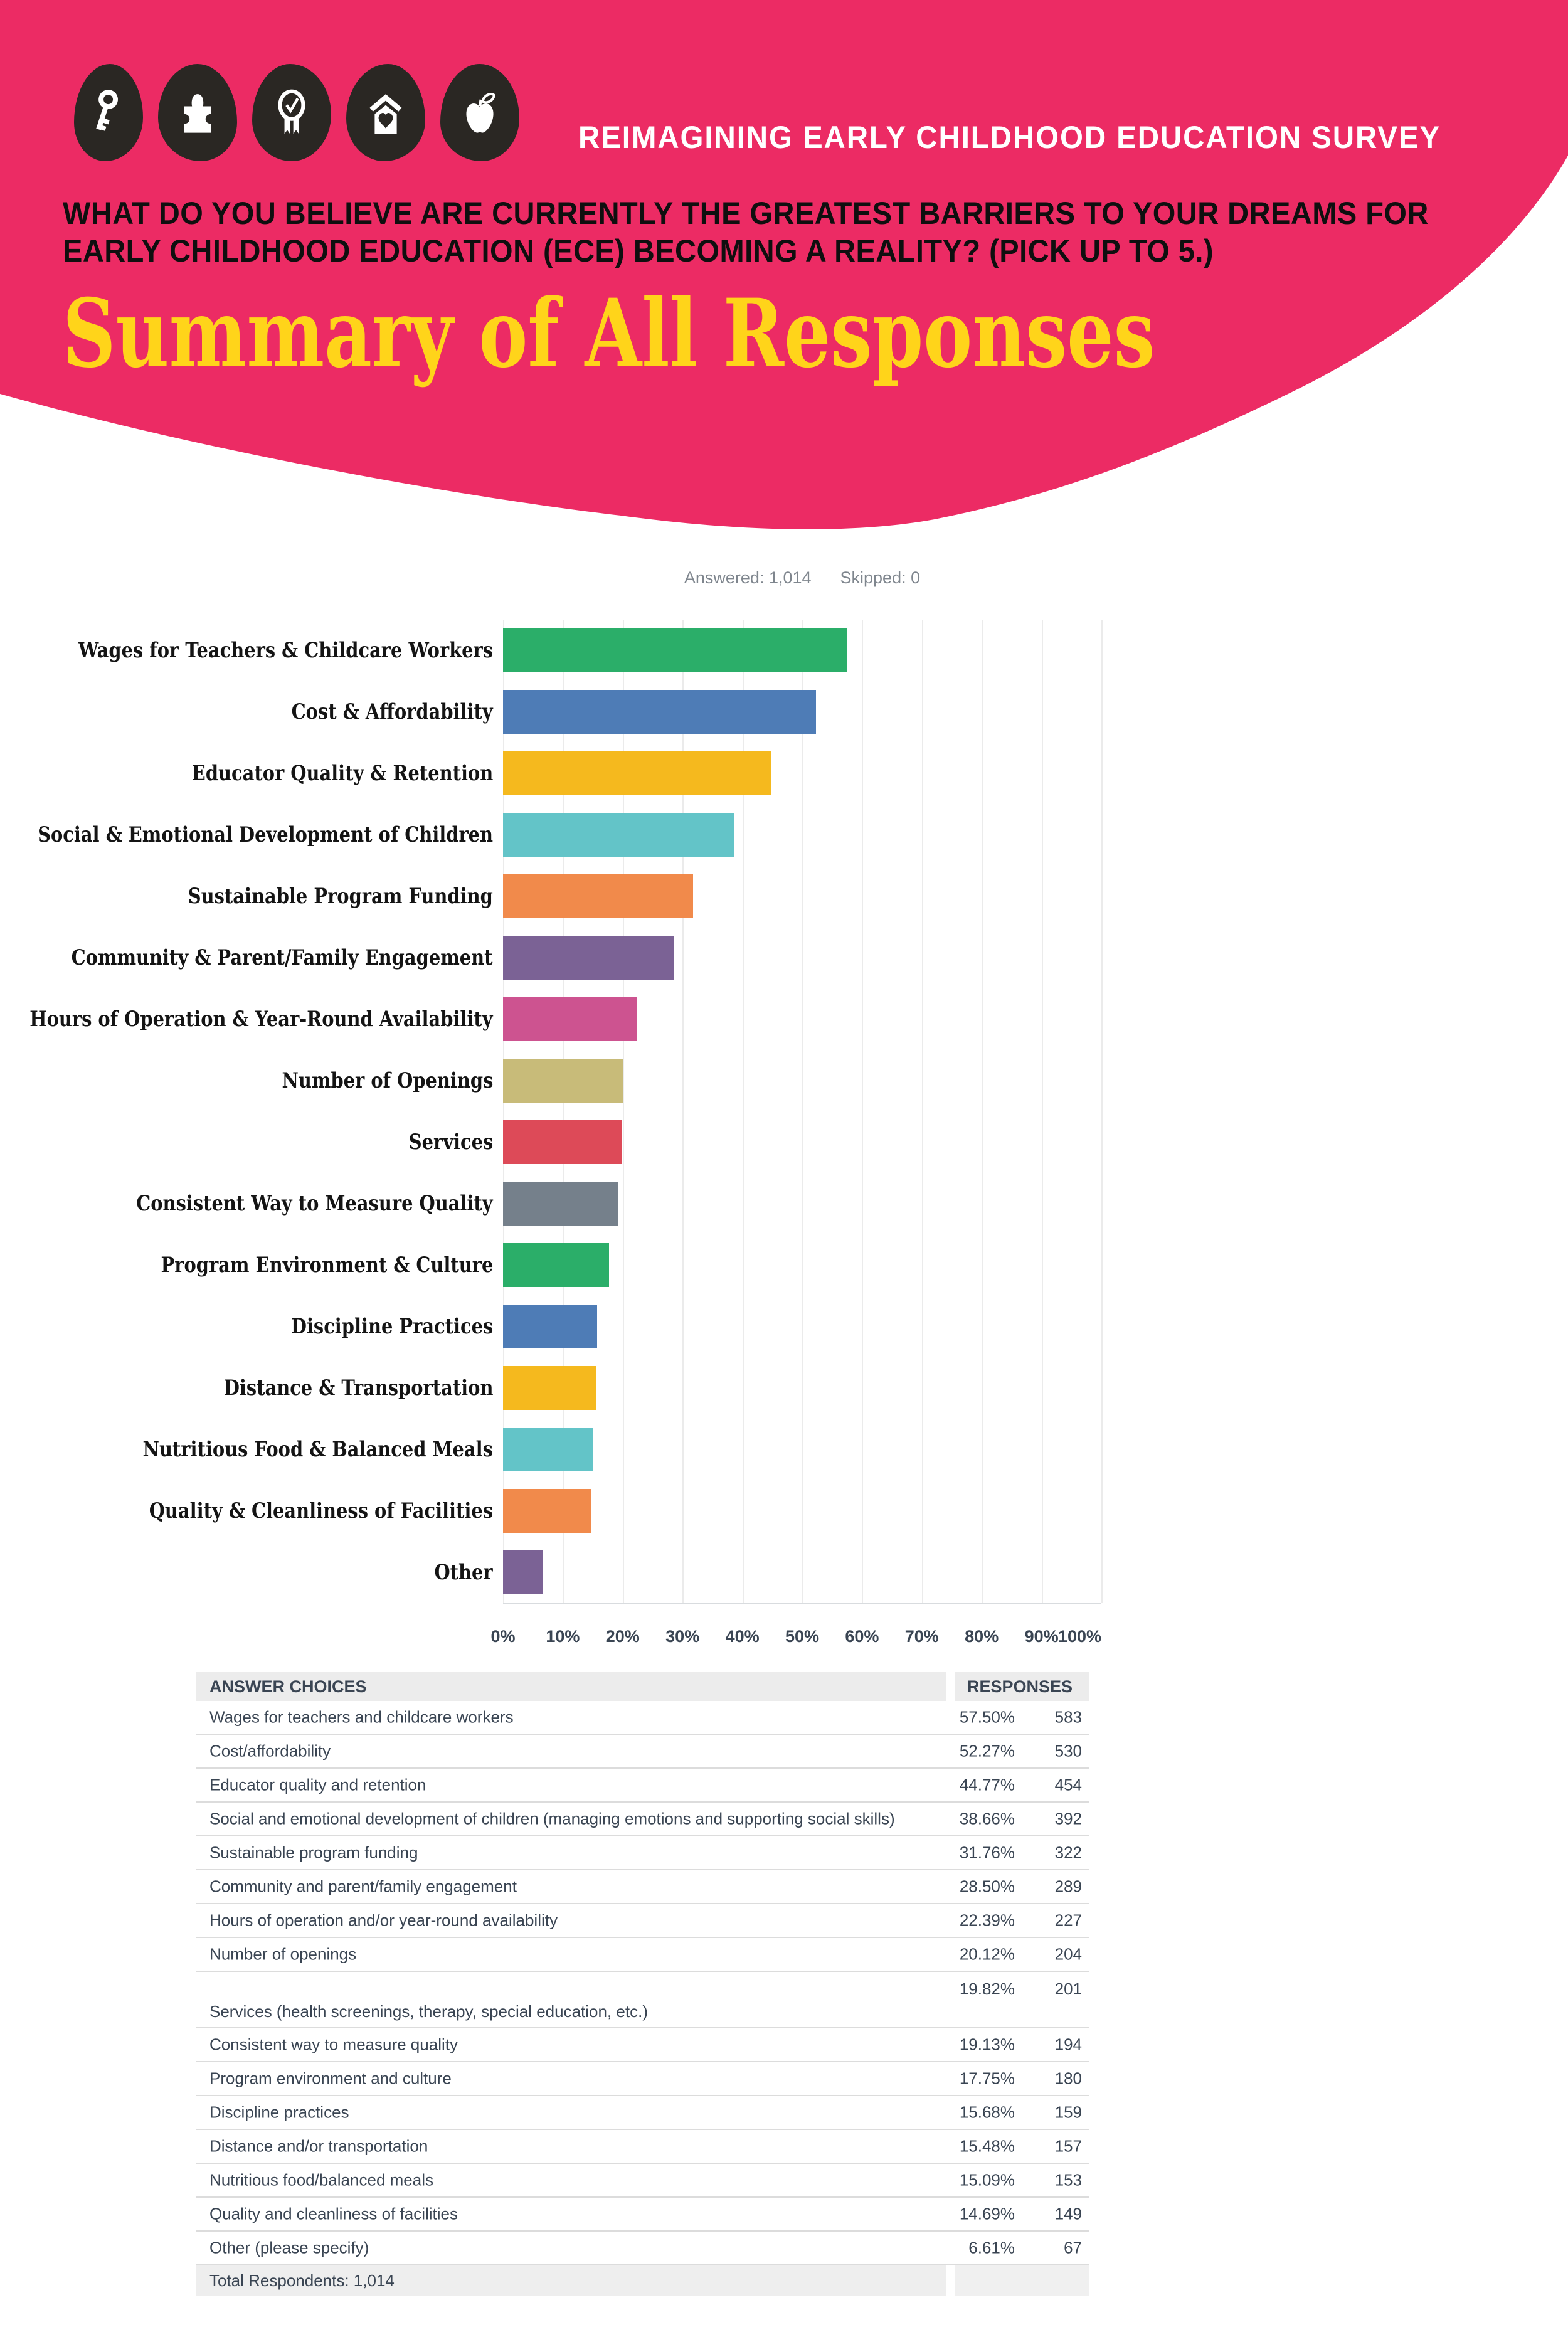  Describe the element at coordinates (748, 577) in the screenshot. I see `answered-count: Answered: 1,014` at that location.